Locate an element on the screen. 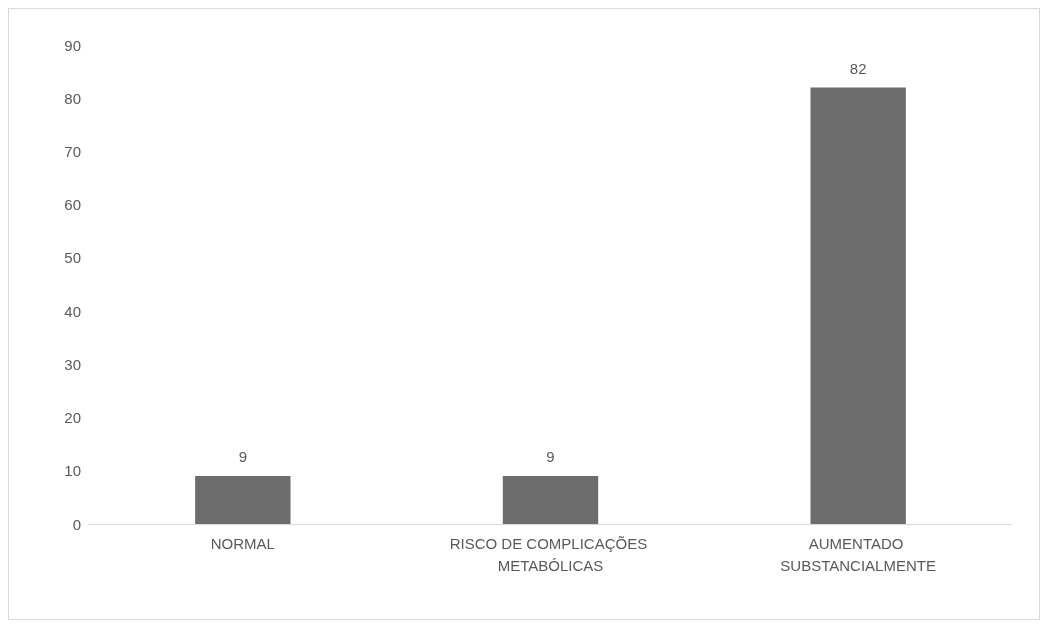  y-tick-label: 50 is located at coordinates (72, 258).